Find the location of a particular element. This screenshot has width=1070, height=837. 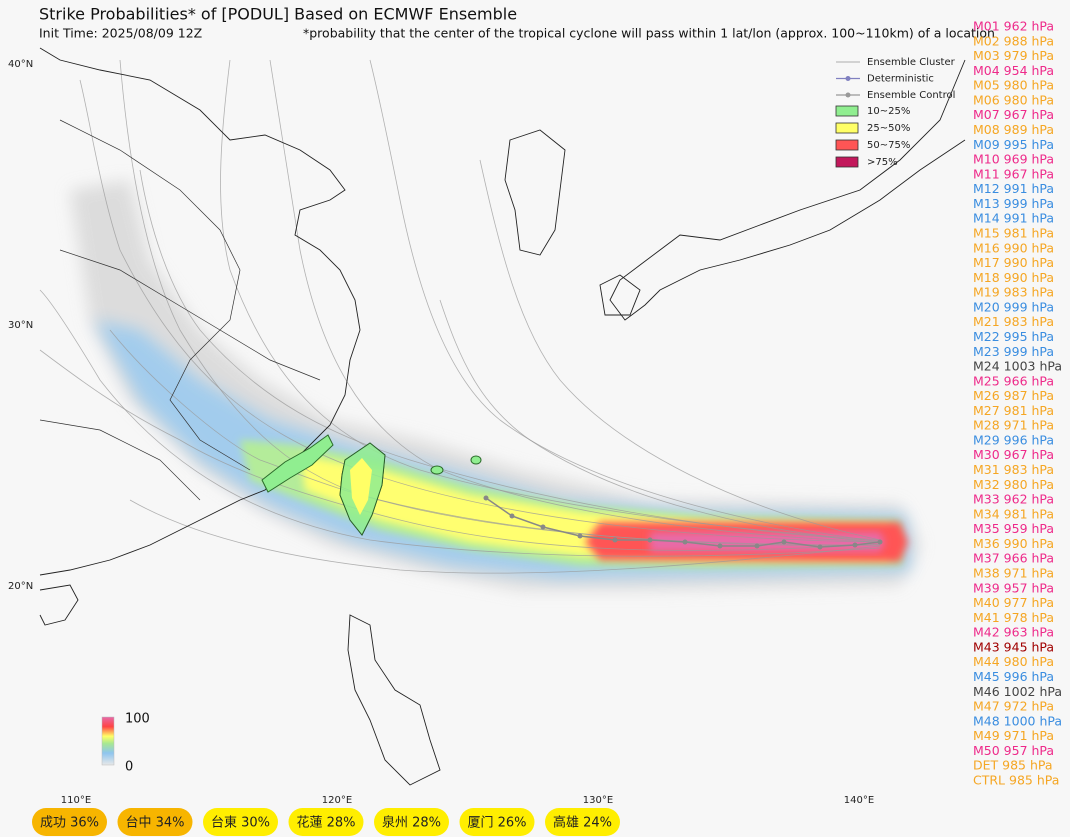

city-badge-text: 成功 36% is located at coordinates (69, 823).